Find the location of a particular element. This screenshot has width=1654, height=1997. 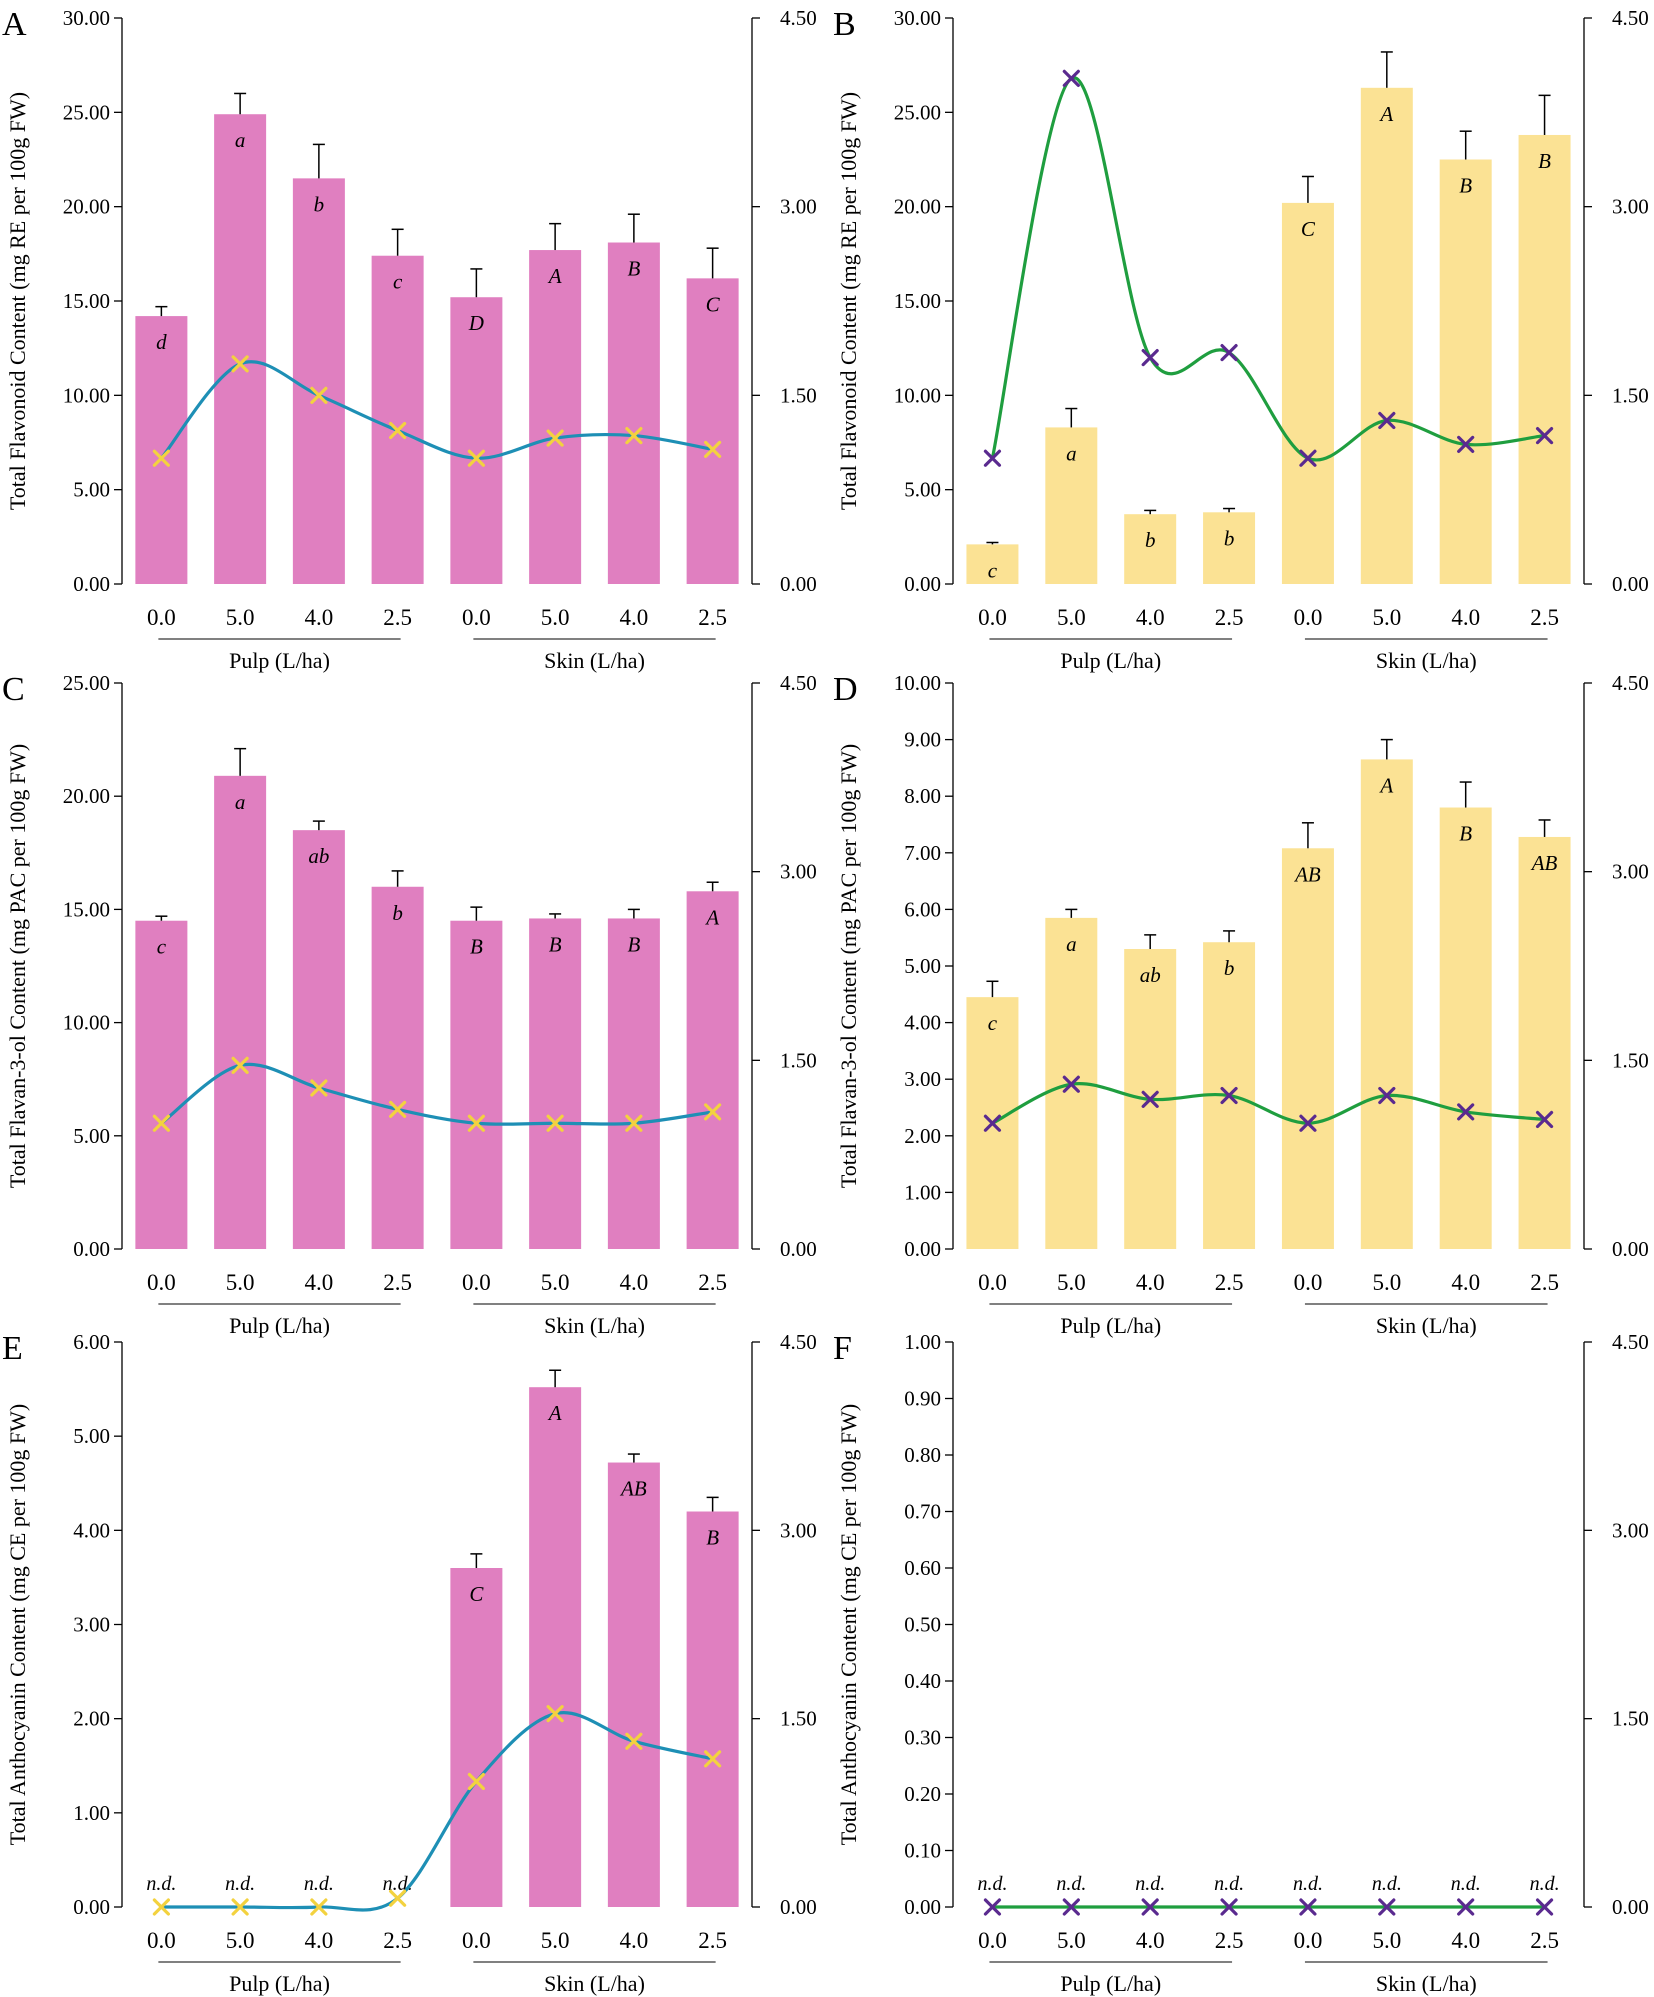

y-tick-label: 20.00 is located at coordinates (917, 207).